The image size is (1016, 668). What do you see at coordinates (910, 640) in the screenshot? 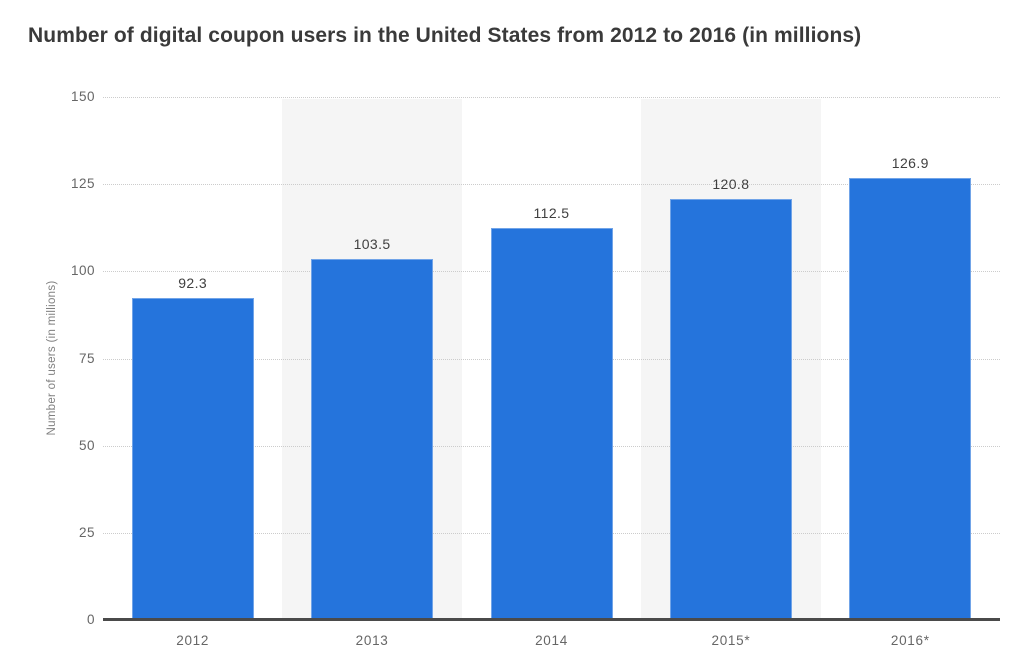
I see `x-axis-label: 2016*` at bounding box center [910, 640].